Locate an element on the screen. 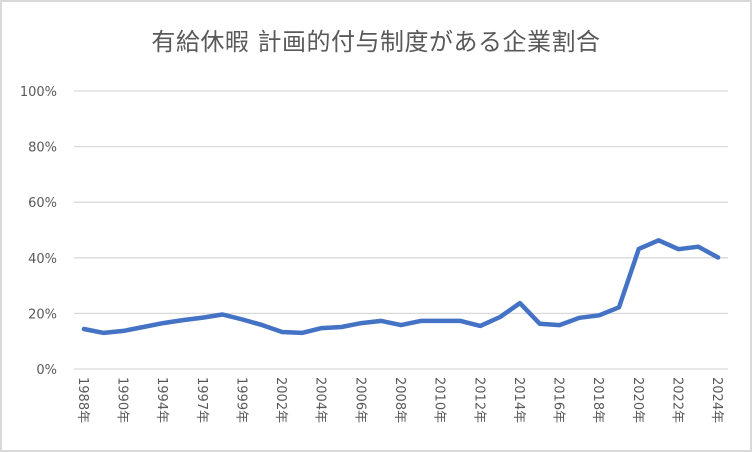  y-tick-label: 0% is located at coordinates (46, 370).